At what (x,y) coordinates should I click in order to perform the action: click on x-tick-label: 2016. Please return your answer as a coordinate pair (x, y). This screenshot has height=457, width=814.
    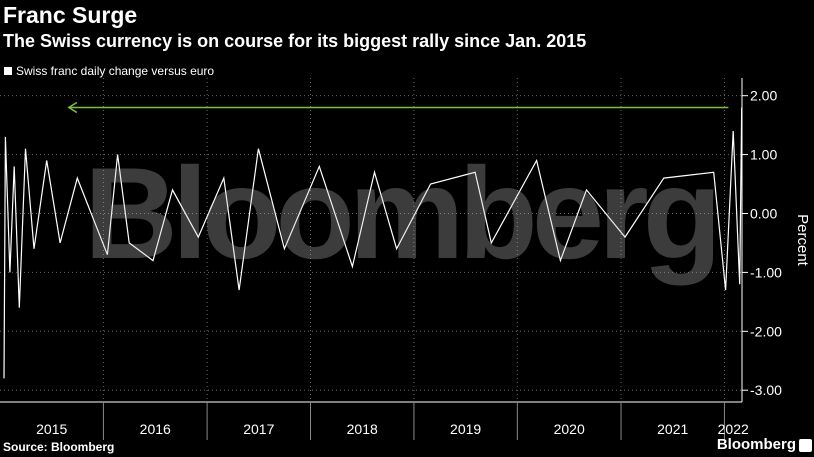
    Looking at the image, I should click on (155, 429).